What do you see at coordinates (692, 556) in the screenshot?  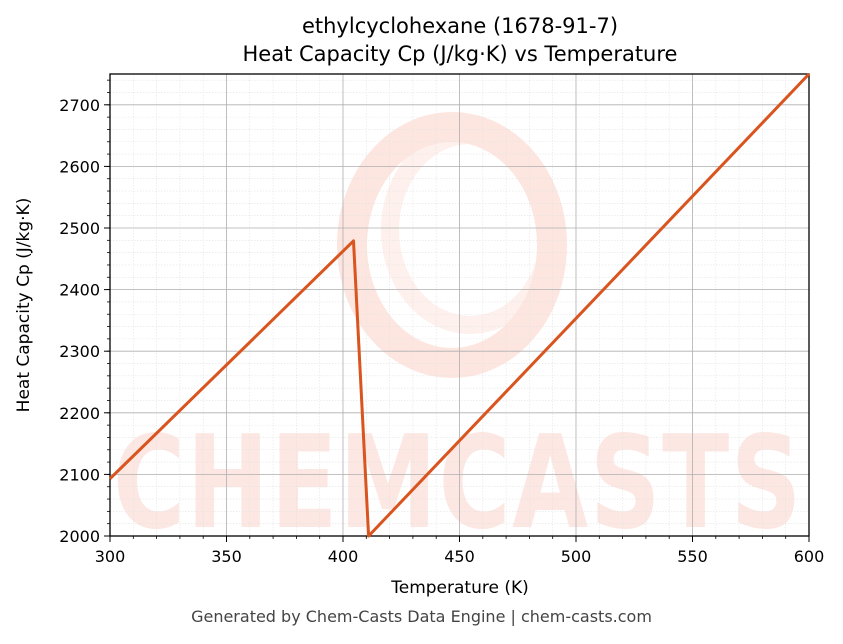 I see `x-tick-label: 550` at bounding box center [692, 556].